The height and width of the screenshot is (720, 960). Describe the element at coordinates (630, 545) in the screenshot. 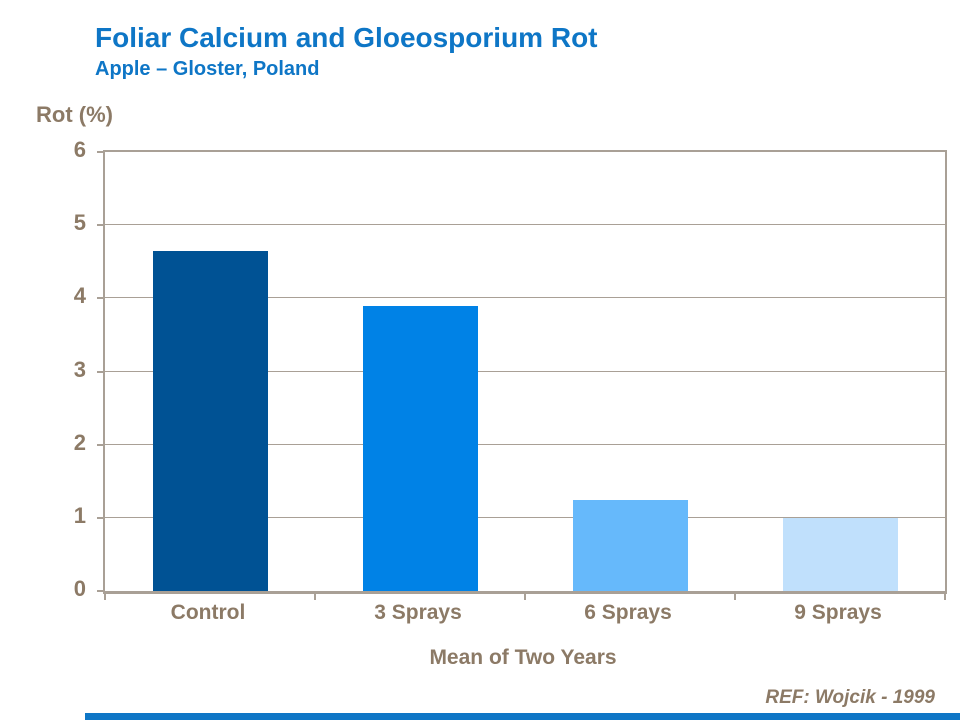

I see `bar-6-sprays` at that location.